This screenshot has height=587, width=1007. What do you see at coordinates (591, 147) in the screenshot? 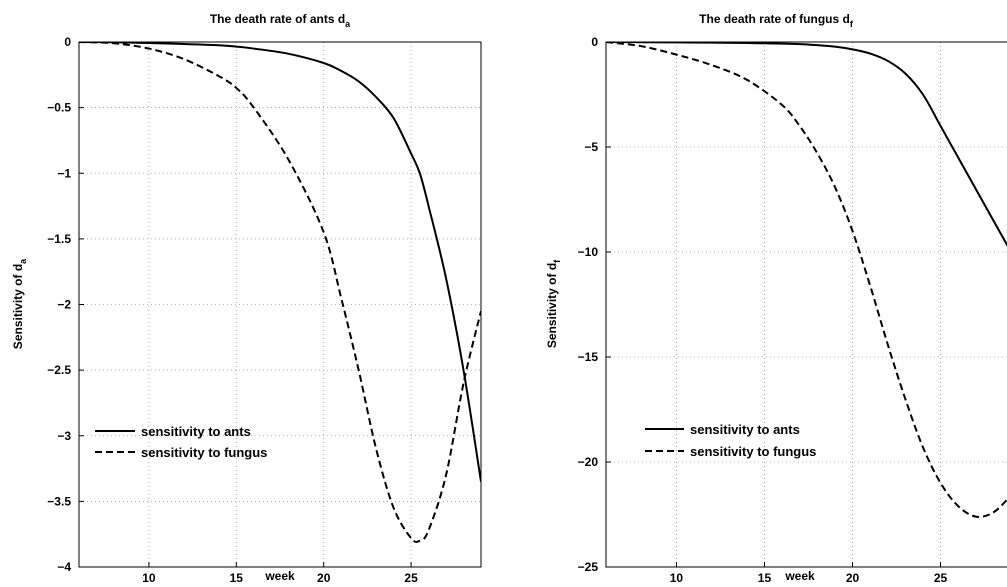
I see `y-tick-label: −5` at bounding box center [591, 147].